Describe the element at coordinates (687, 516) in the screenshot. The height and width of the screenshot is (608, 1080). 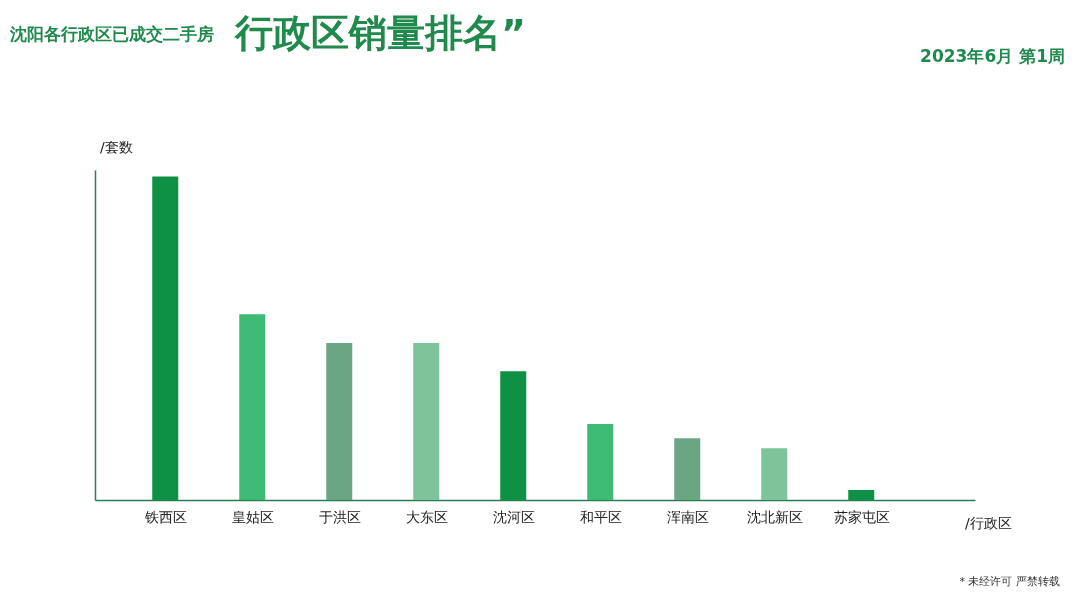
I see `x-tick-label: 浑南区` at that location.